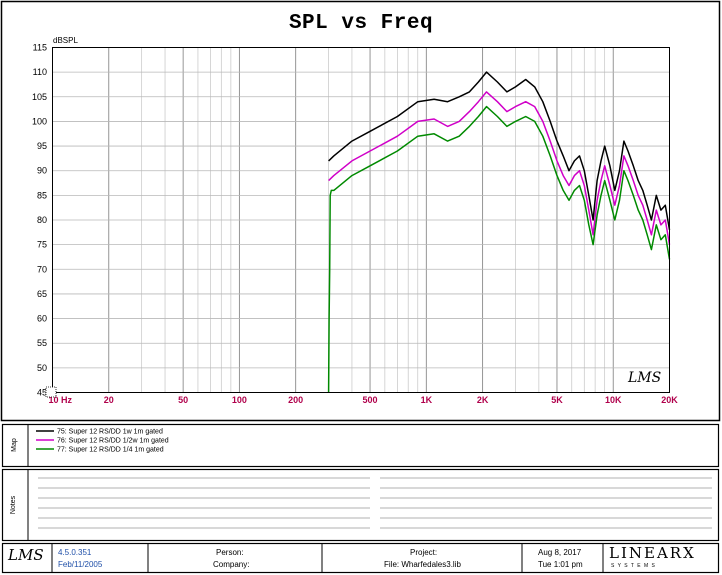  What do you see at coordinates (42, 294) in the screenshot?
I see `y-tick-label: 65` at bounding box center [42, 294].